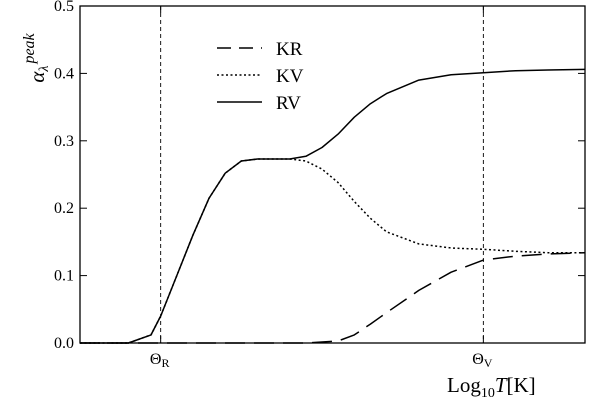 The height and width of the screenshot is (405, 598). I want to click on y-axis-label: αλ peak, so click(36, 57).